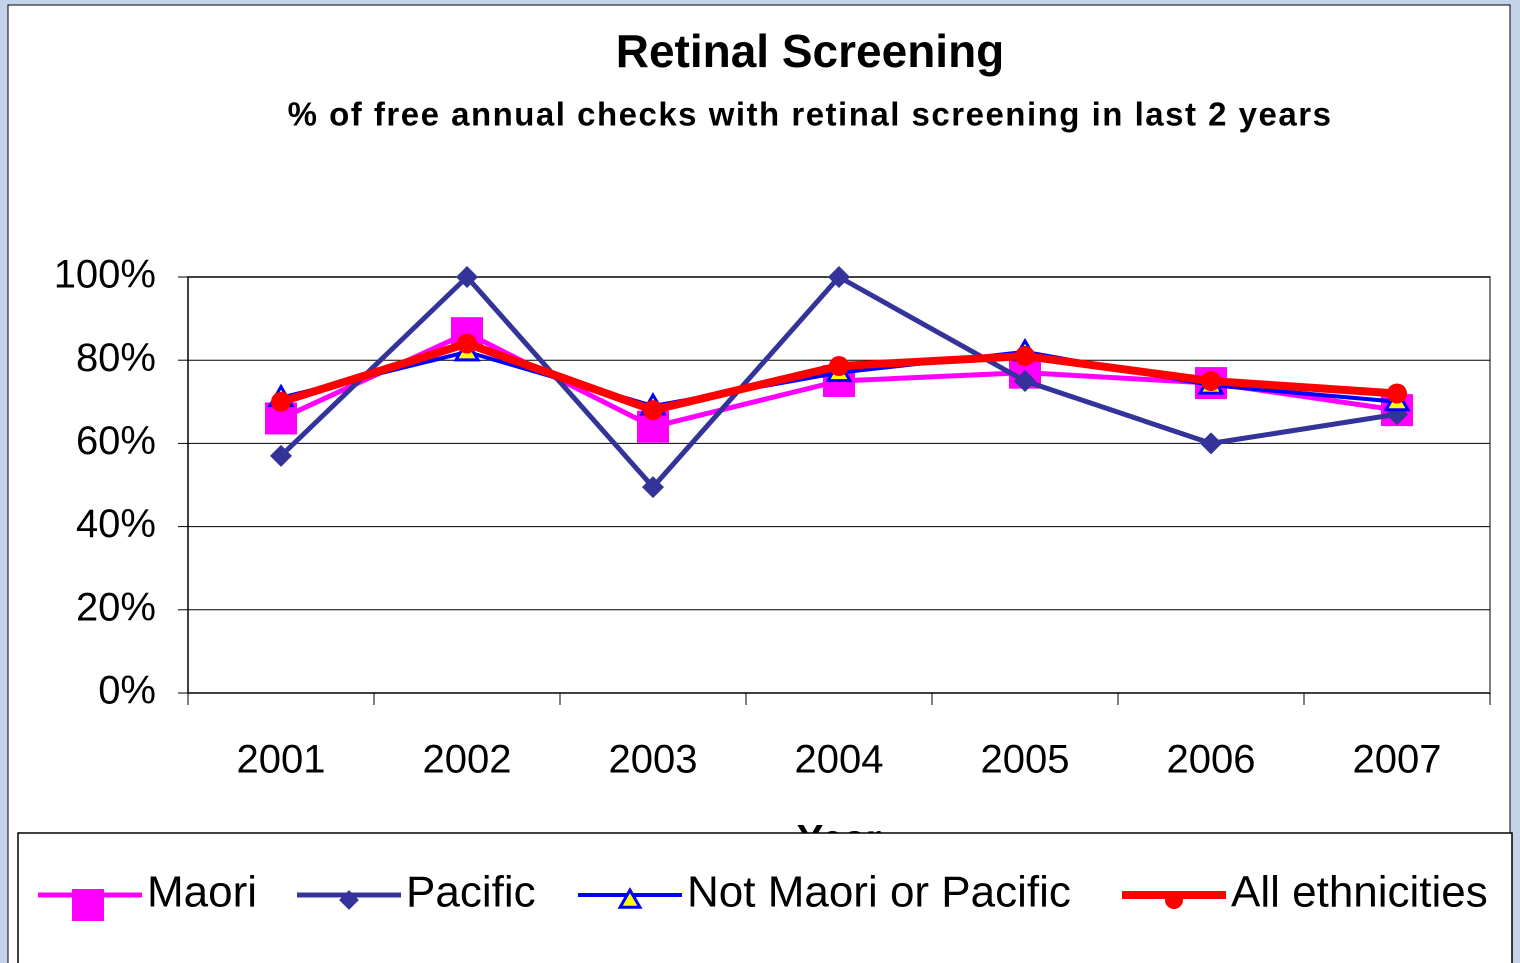 This screenshot has width=1520, height=963. What do you see at coordinates (116, 524) in the screenshot?
I see `y-tick-label: 40%` at bounding box center [116, 524].